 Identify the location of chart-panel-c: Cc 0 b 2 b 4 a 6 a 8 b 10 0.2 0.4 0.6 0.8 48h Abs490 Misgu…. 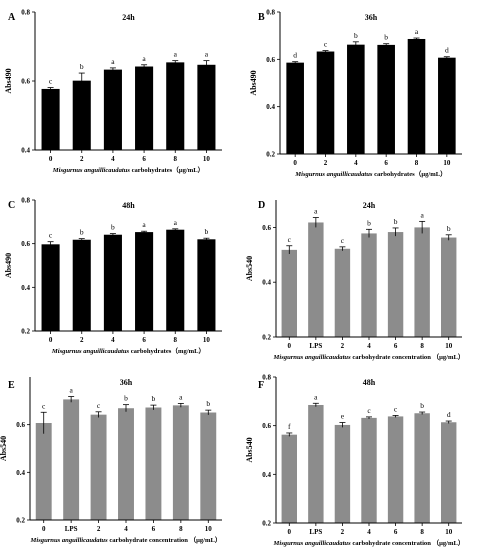
(113, 276).